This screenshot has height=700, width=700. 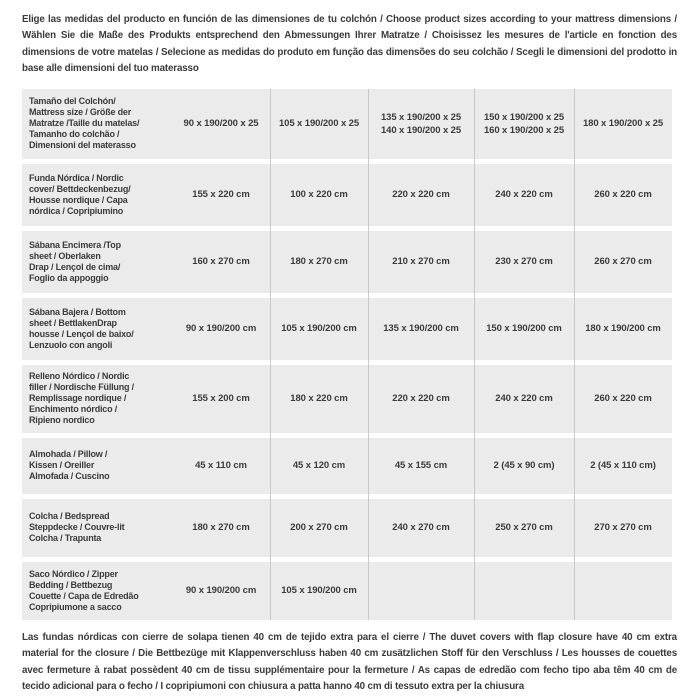 I want to click on cell-value: 45 x 120 cm, so click(x=319, y=466).